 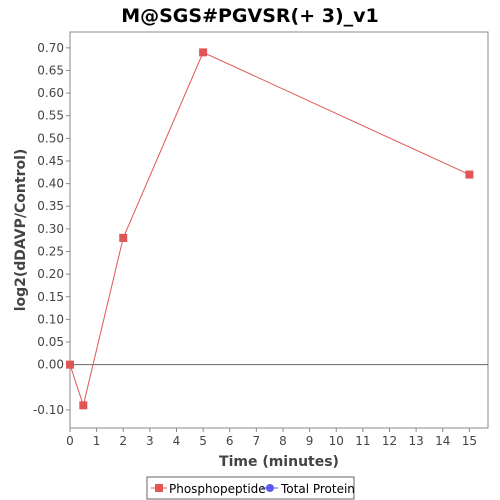 What do you see at coordinates (48, 410) in the screenshot?
I see `y-tick-label: -0.10` at bounding box center [48, 410].